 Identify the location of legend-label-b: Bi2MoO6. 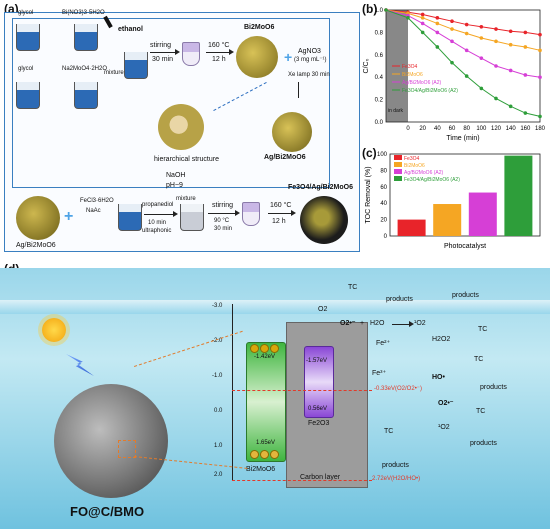
(412, 75).